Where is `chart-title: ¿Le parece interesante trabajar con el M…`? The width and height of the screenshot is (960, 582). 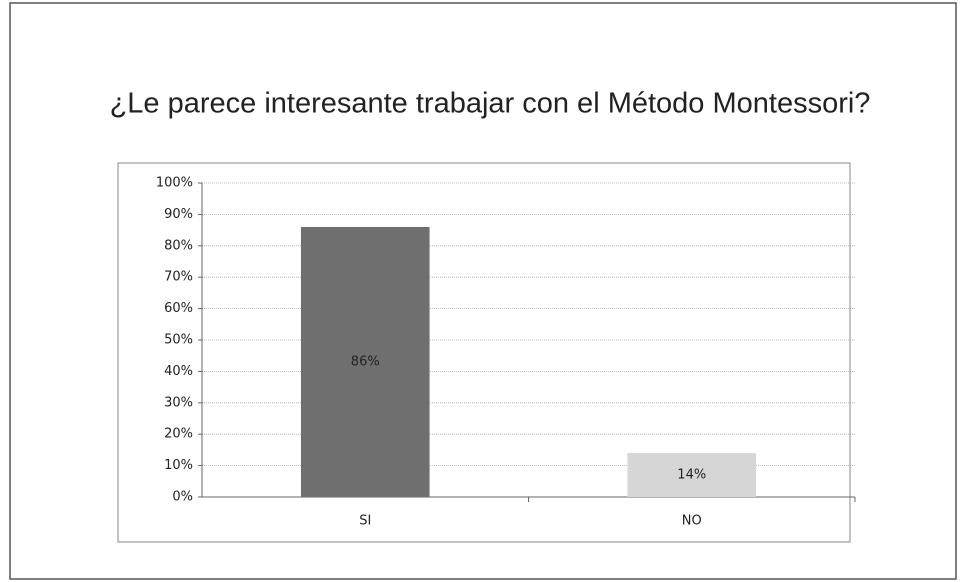
chart-title: ¿Le parece interesante trabajar con el M… is located at coordinates (490, 104).